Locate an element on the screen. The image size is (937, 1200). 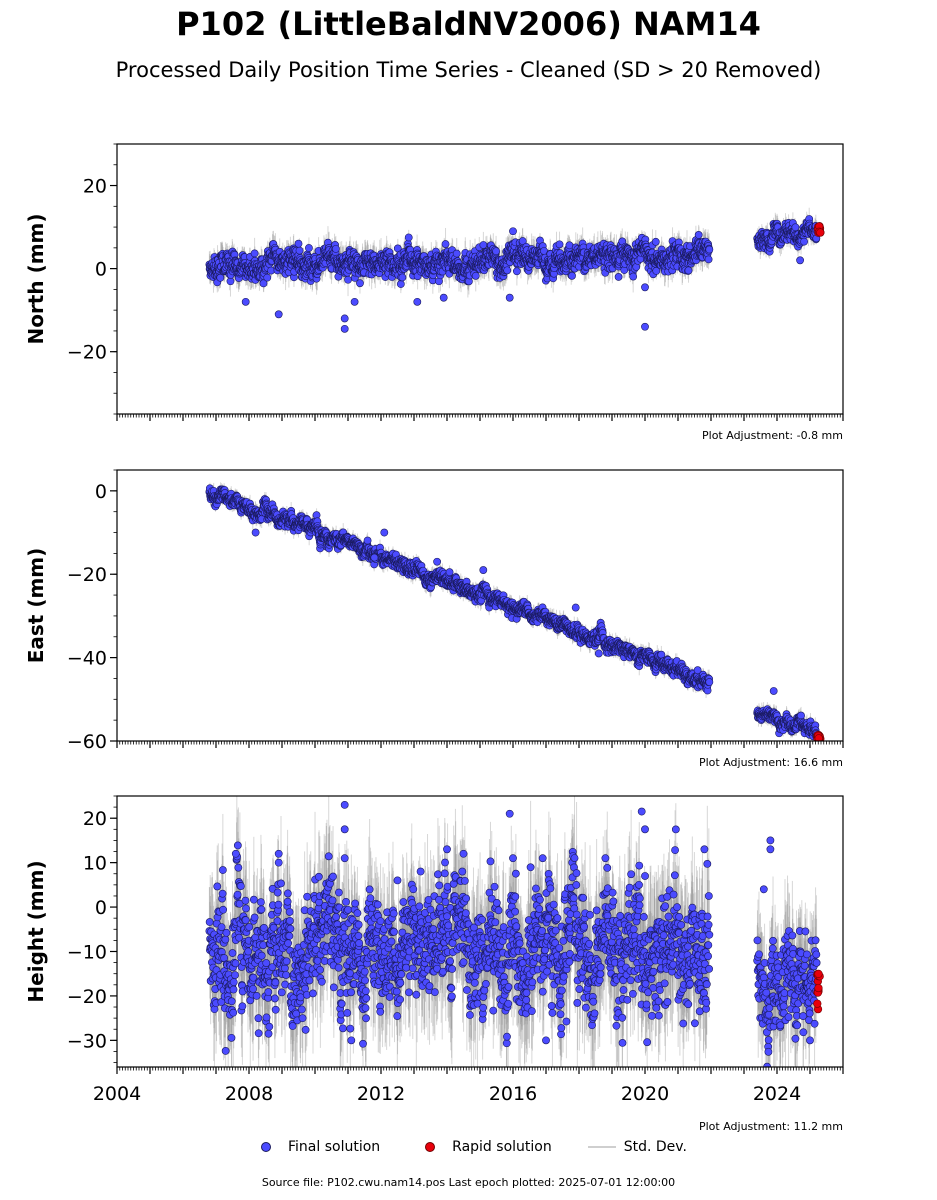
final-points is located at coordinates (513, 273).